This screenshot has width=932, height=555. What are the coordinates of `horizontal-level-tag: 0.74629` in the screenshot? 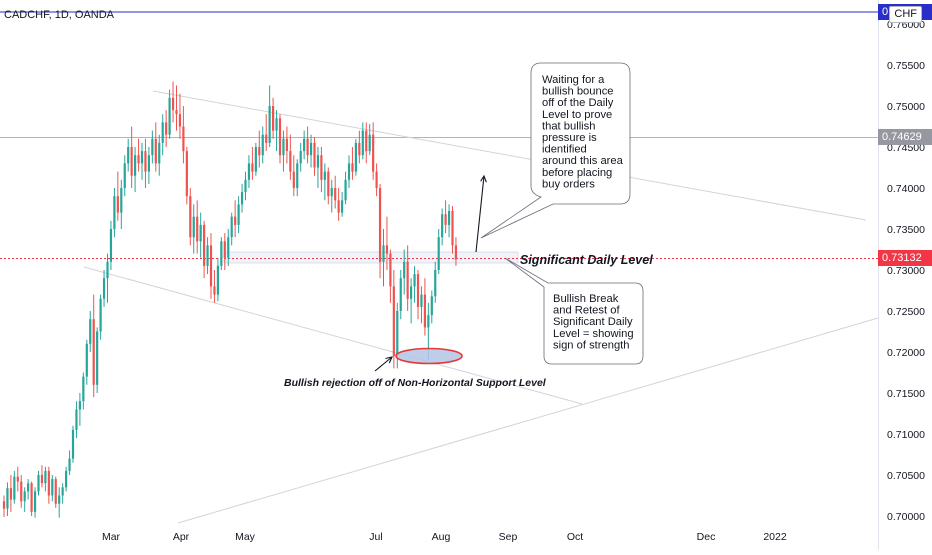 It's located at (905, 137).